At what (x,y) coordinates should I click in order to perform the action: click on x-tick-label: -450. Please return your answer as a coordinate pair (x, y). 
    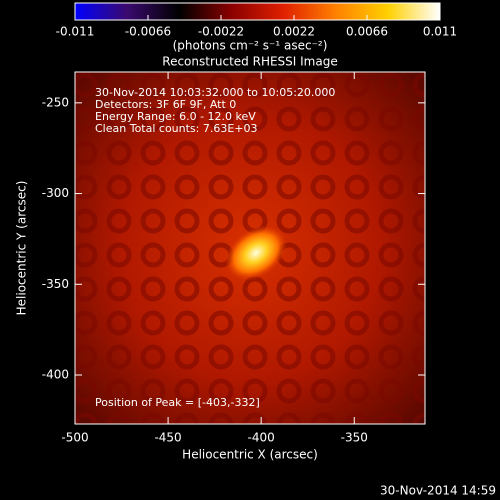
    Looking at the image, I should click on (167, 438).